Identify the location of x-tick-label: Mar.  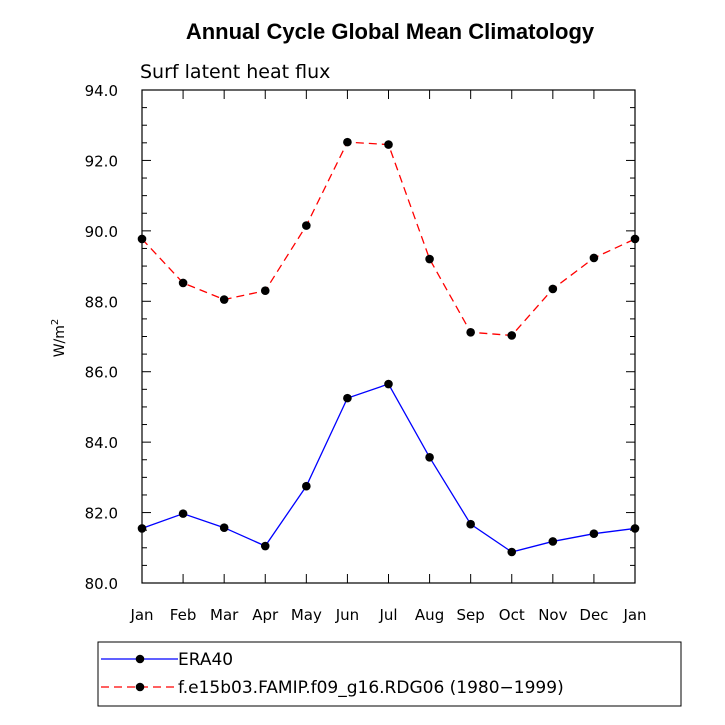
(224, 615).